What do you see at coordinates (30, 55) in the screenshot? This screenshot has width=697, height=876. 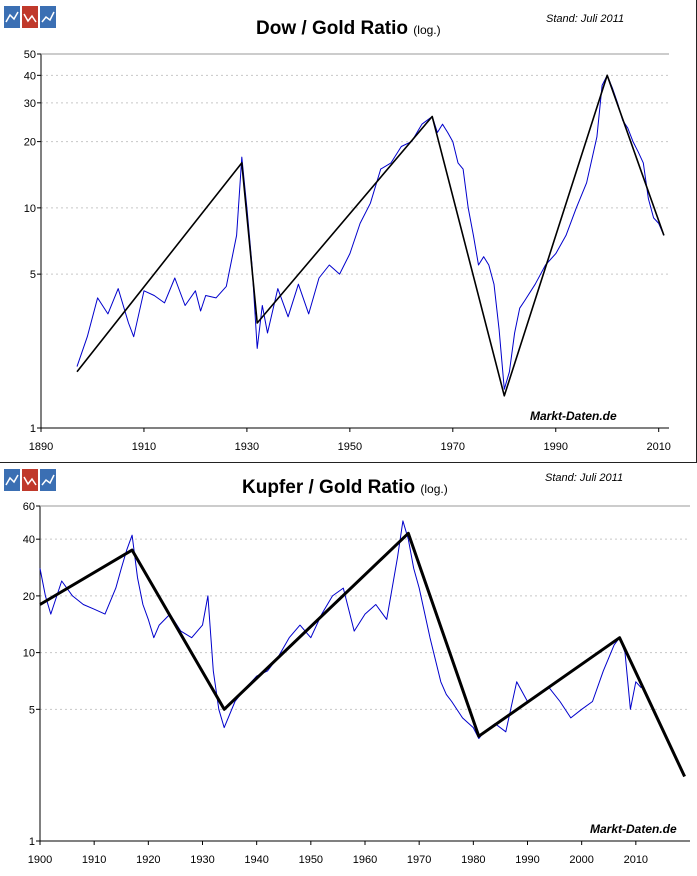 I see `y-tick-label: 50` at bounding box center [30, 55].